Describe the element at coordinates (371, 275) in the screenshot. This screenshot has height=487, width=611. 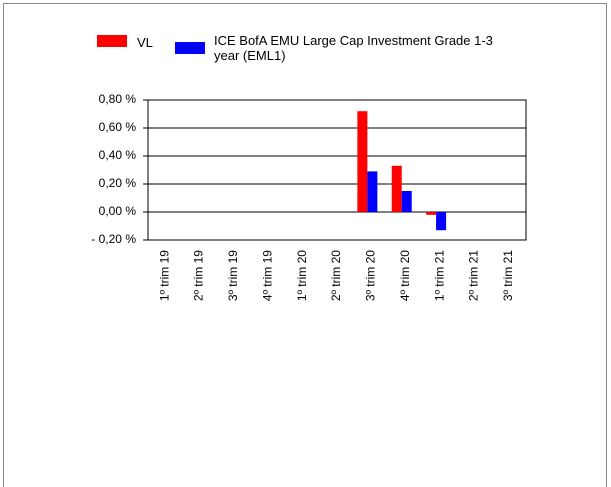
I see `x-tick-label: 3º trim 20` at that location.